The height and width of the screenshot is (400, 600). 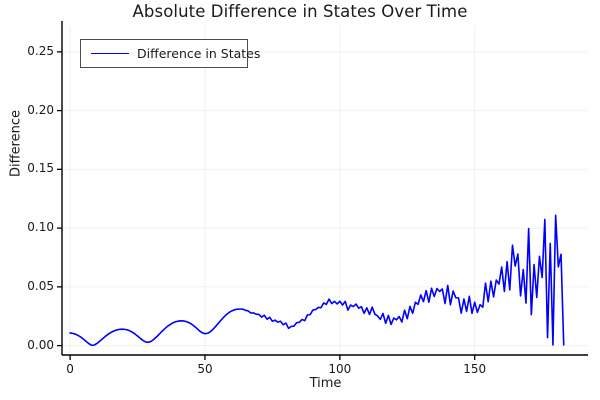 What do you see at coordinates (40, 344) in the screenshot?
I see `y-tick-label: 0.00` at bounding box center [40, 344].